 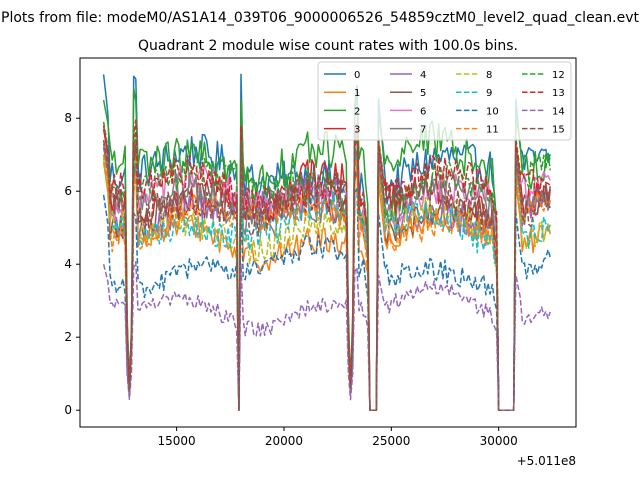 I want to click on legend-item-1: 1, so click(x=342, y=93).